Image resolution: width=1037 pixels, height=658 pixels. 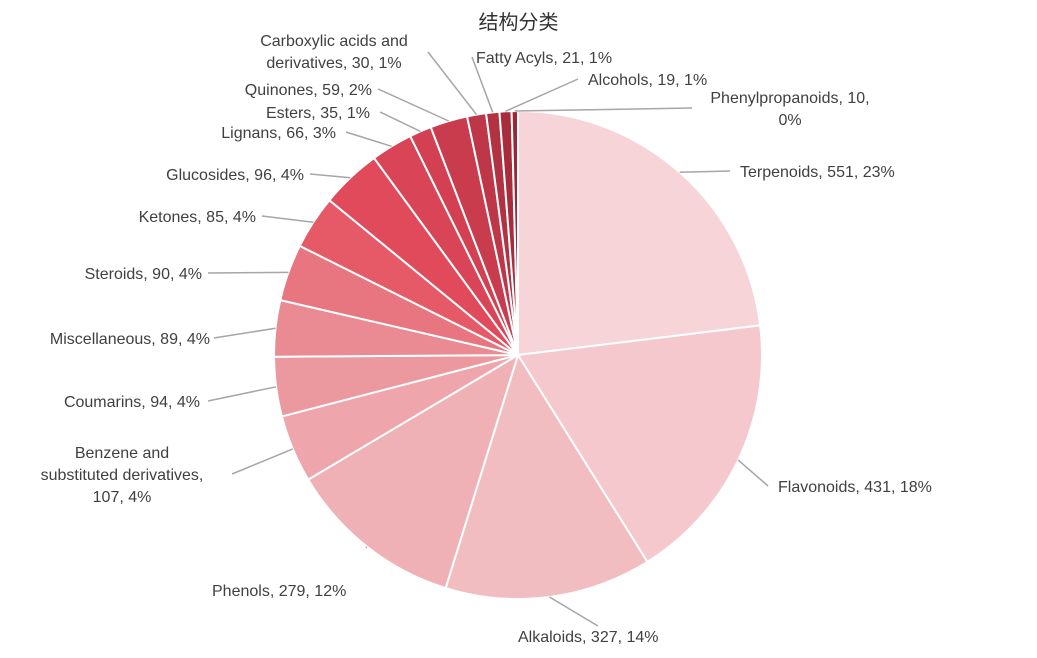 What do you see at coordinates (518, 22) in the screenshot?
I see `chart-title: 结构分类` at bounding box center [518, 22].